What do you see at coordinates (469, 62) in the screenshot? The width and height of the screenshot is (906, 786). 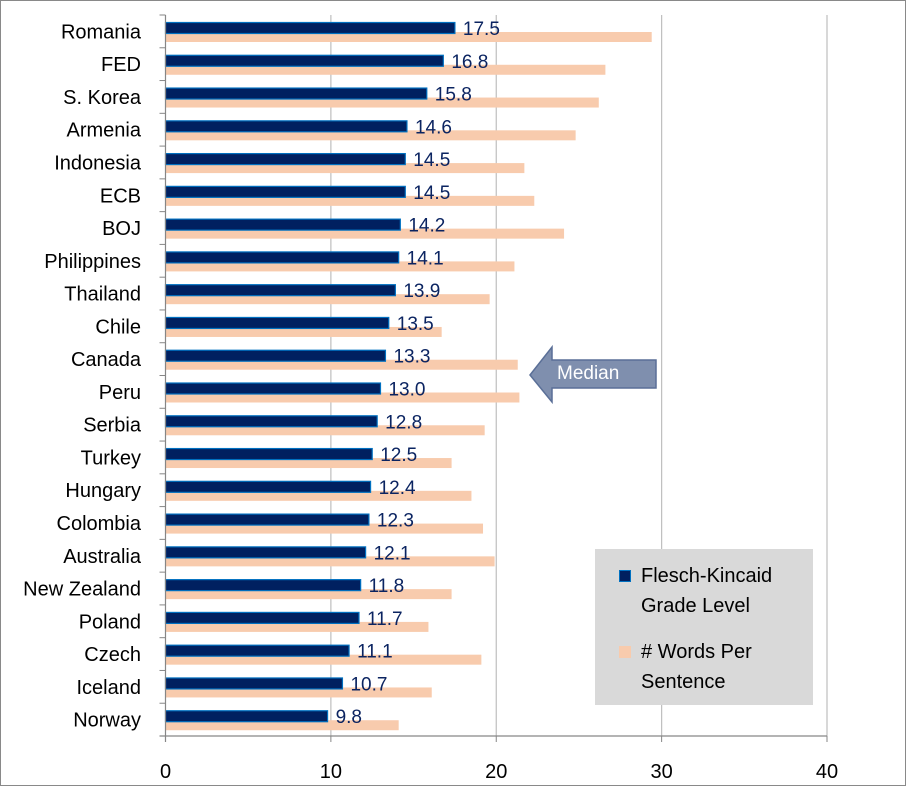 I see `data-label-grade-level: 16.8` at bounding box center [469, 62].